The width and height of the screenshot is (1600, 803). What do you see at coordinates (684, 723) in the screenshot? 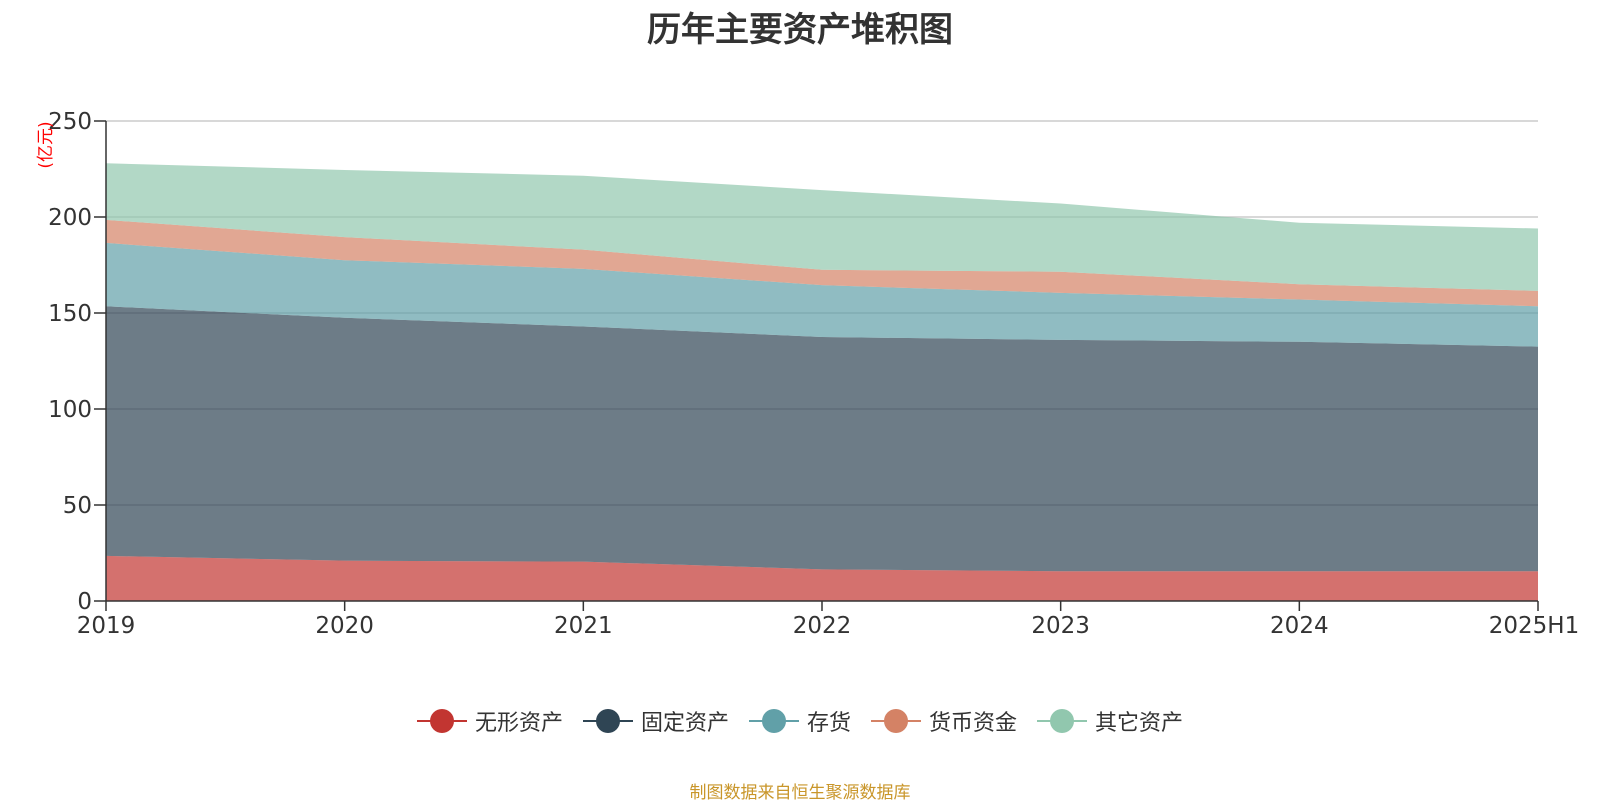
I see `legend-label: 固定资产` at bounding box center [684, 723].